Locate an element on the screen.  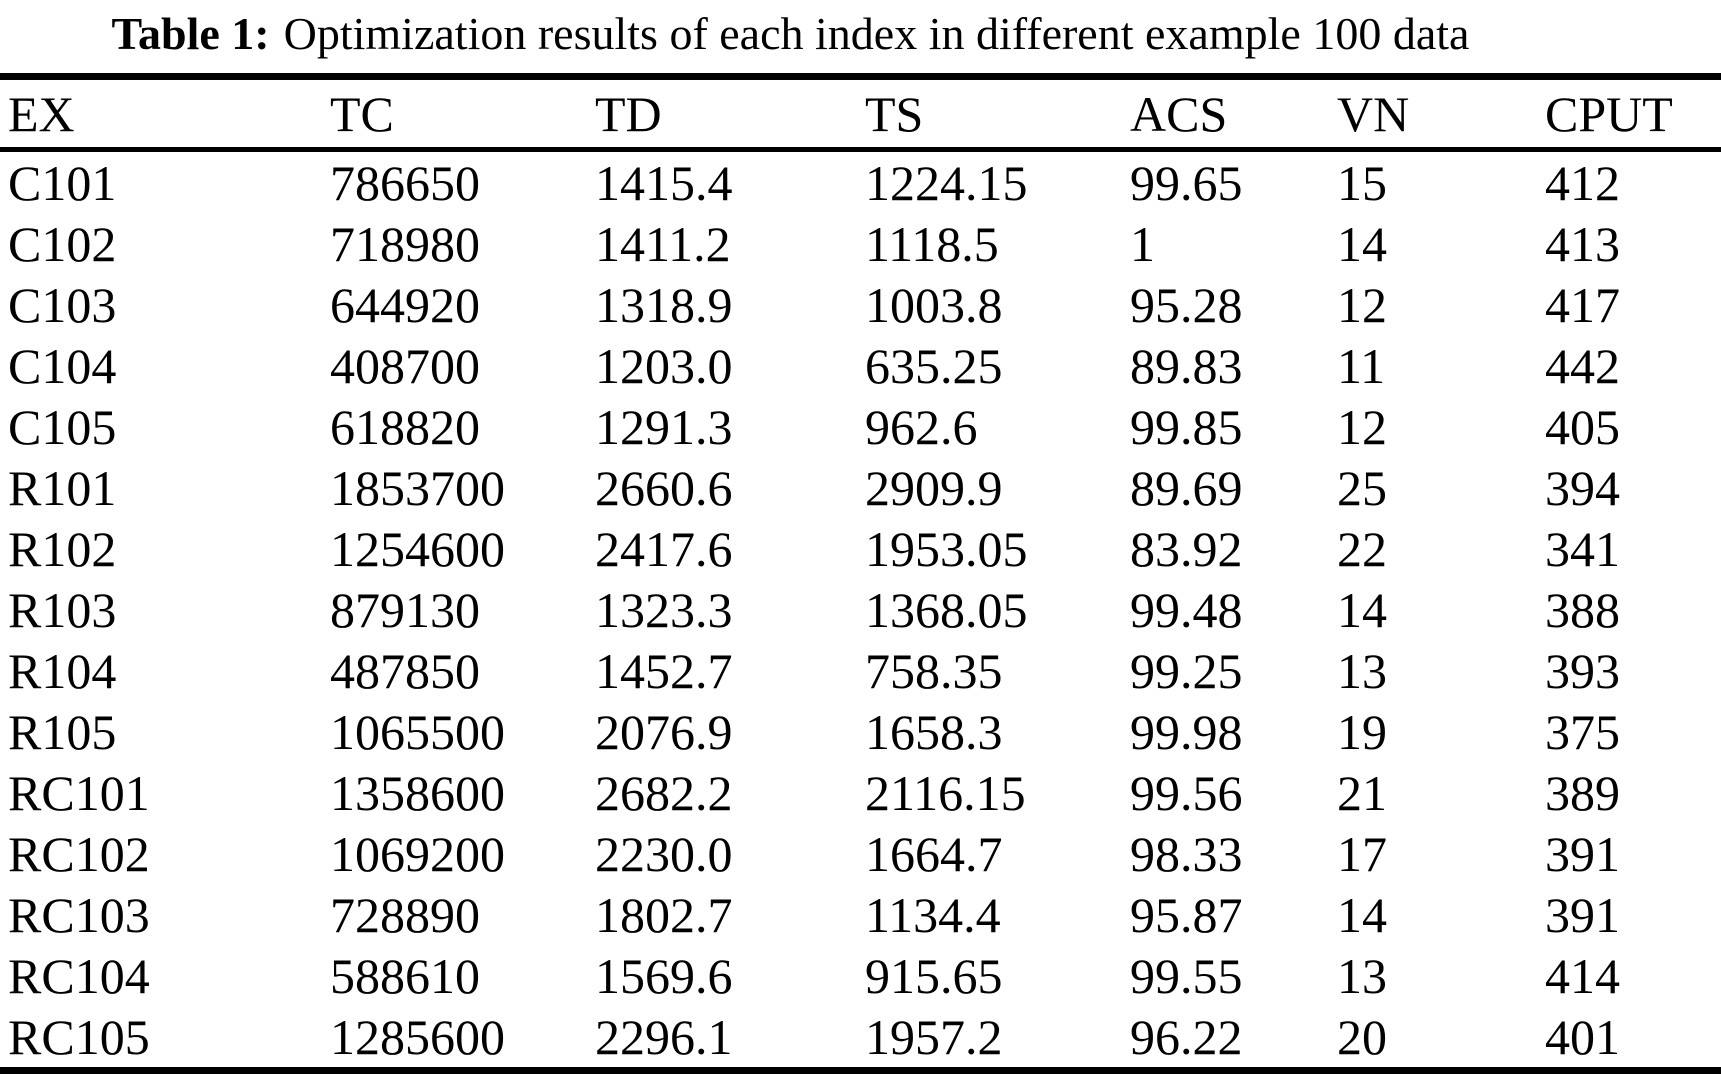
cell-vn: 15 is located at coordinates (1362, 182).